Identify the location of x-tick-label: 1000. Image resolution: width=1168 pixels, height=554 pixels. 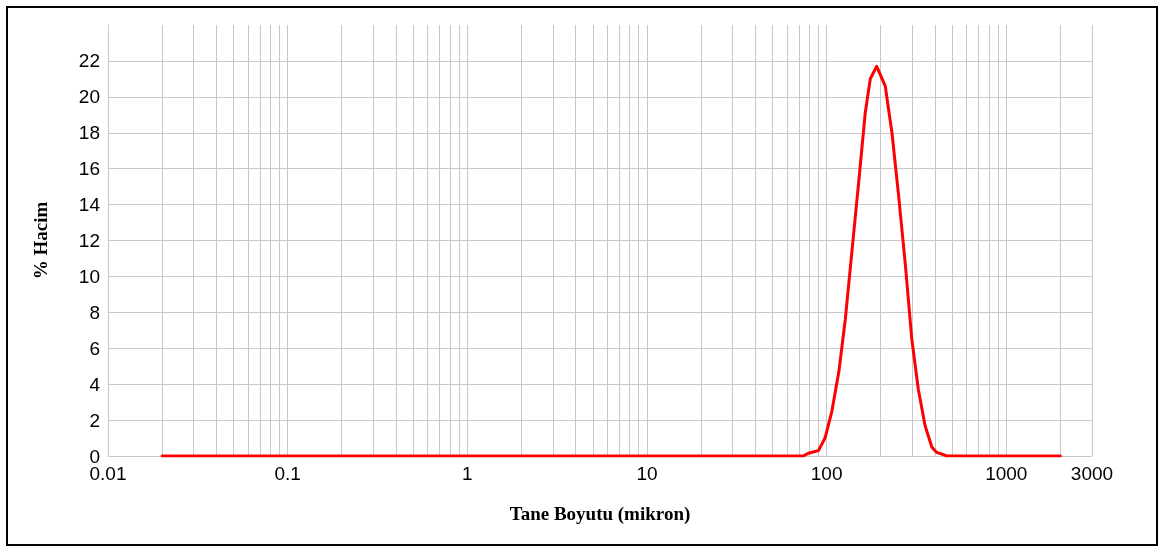
(1006, 473).